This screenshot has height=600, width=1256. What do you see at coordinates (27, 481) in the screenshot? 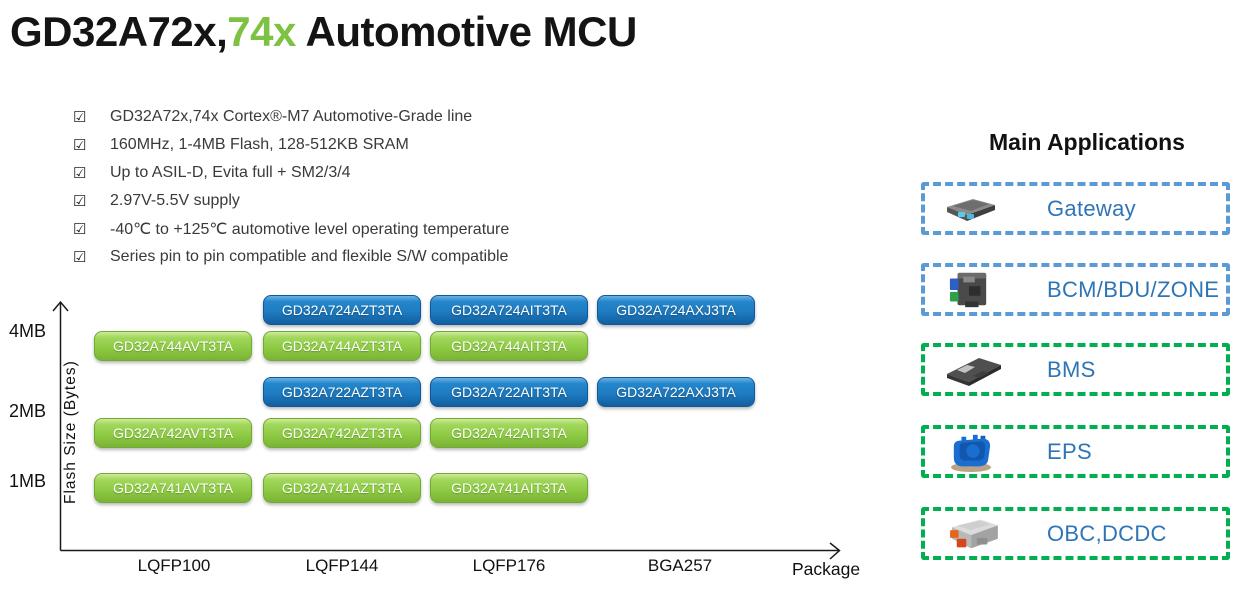
I see `y-tick-1mb: 1MB` at bounding box center [27, 481].